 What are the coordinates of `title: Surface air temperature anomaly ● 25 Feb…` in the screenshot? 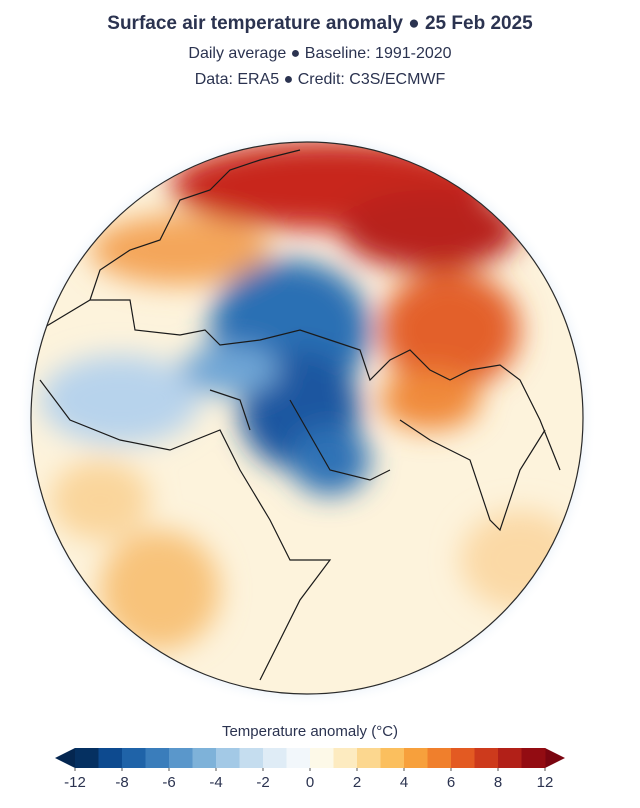 It's located at (320, 23).